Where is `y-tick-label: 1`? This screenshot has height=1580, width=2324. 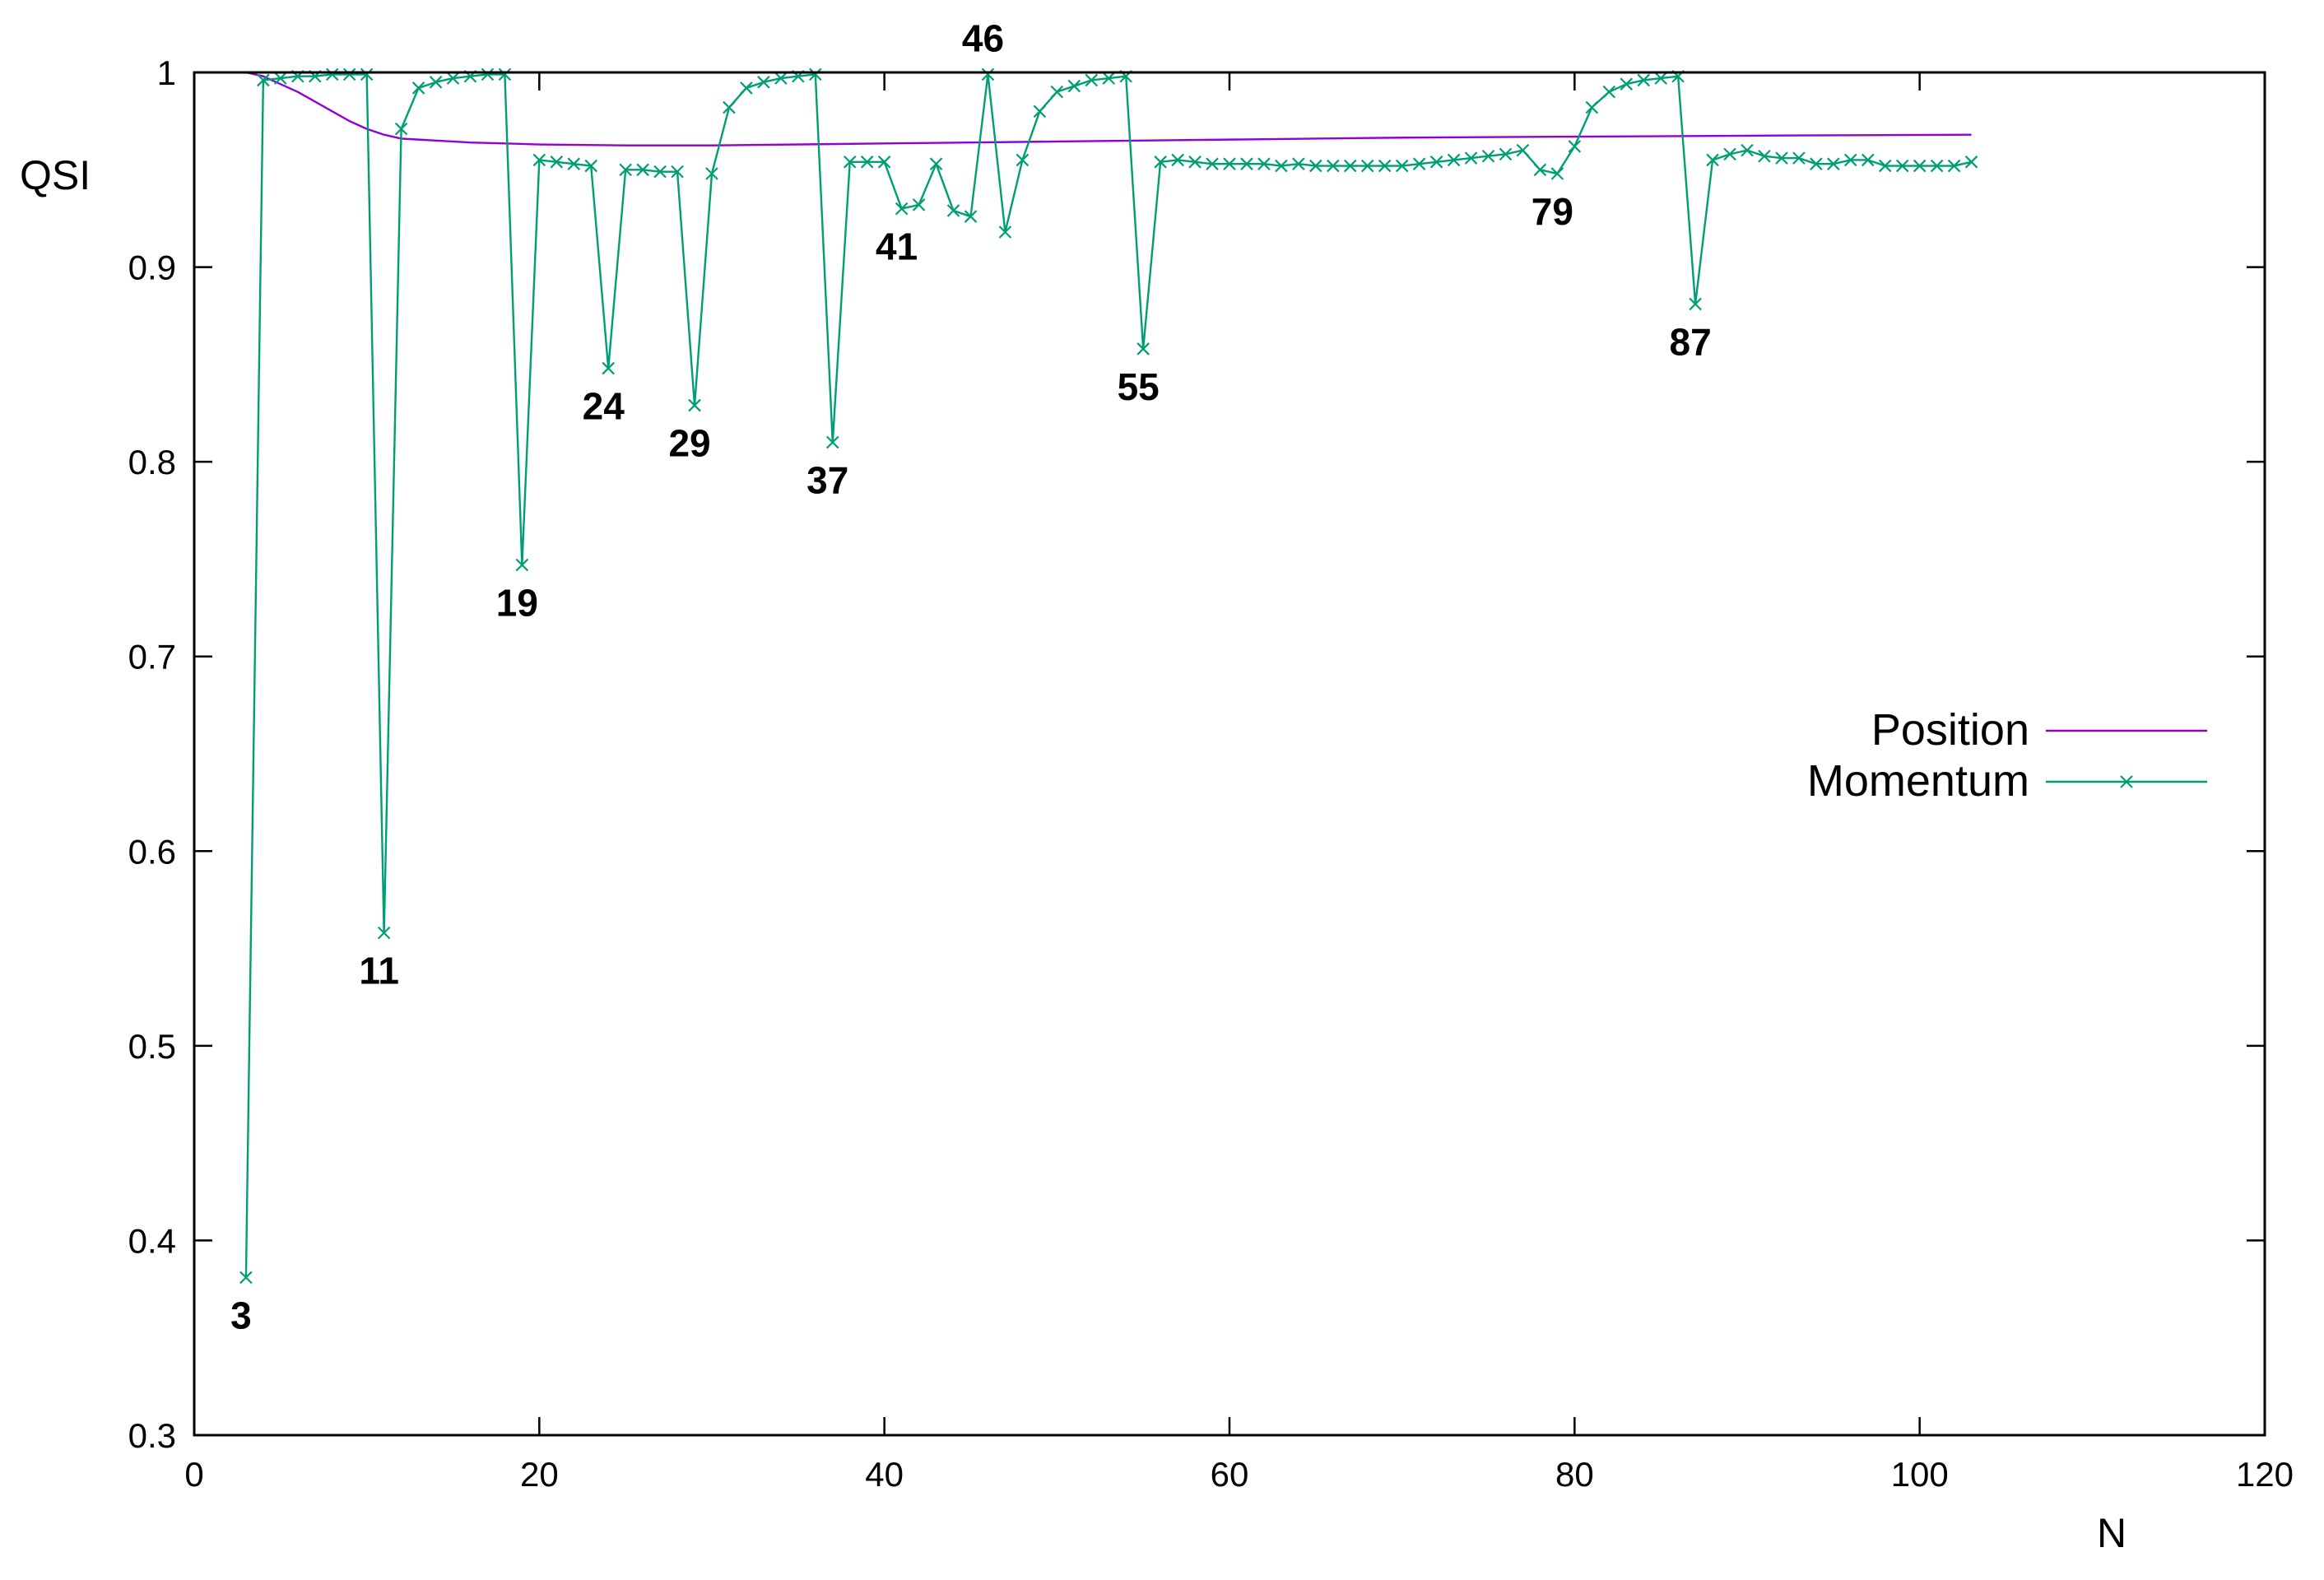
y-tick-label: 1 is located at coordinates (166, 72).